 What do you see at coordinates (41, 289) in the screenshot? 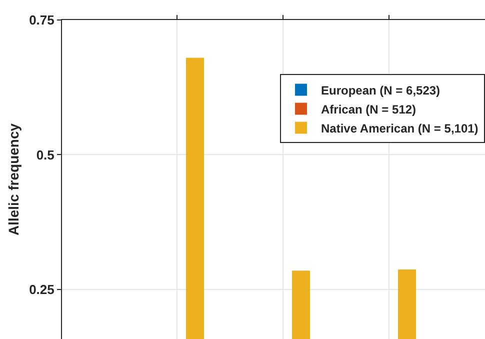
I see `y-tick-label: 0.25` at bounding box center [41, 289].